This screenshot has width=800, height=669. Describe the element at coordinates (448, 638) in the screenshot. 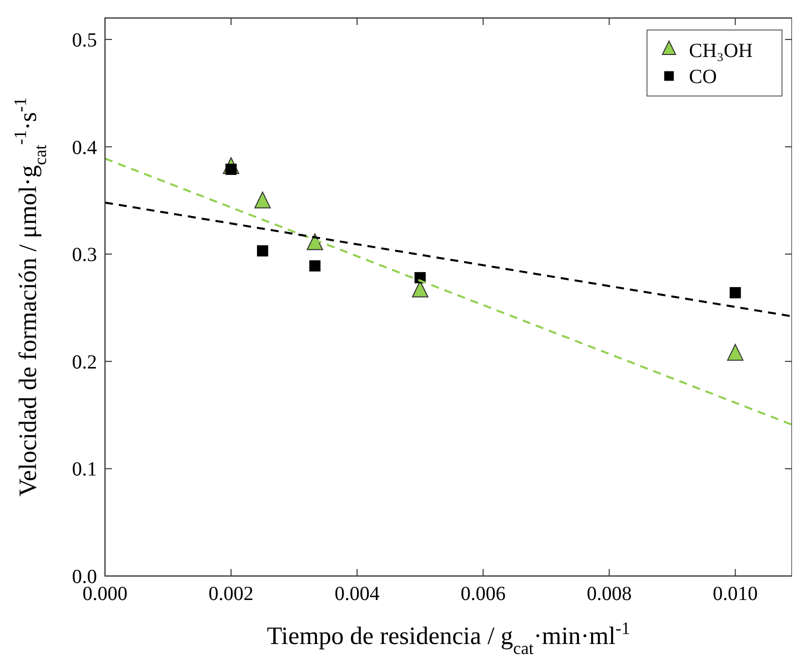

I see `x-axis-title: Tiempo de residencia / g$_{cat}$·min·ml$^{-1}$` at that location.